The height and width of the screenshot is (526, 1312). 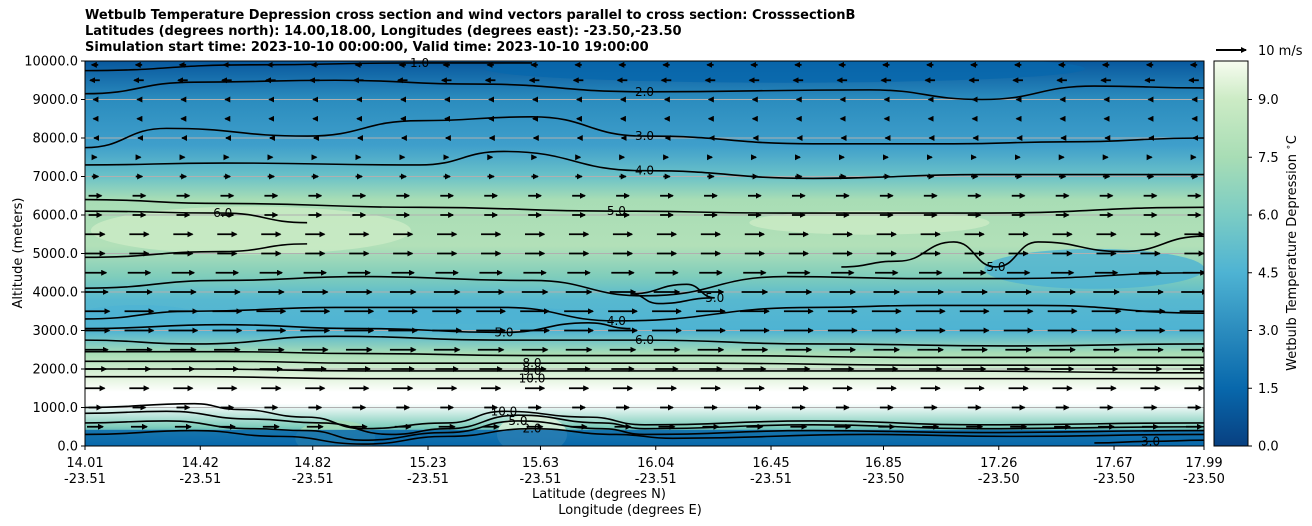 What do you see at coordinates (312, 463) in the screenshot?
I see `x-tick-label-lat: 14.82` at bounding box center [312, 463].